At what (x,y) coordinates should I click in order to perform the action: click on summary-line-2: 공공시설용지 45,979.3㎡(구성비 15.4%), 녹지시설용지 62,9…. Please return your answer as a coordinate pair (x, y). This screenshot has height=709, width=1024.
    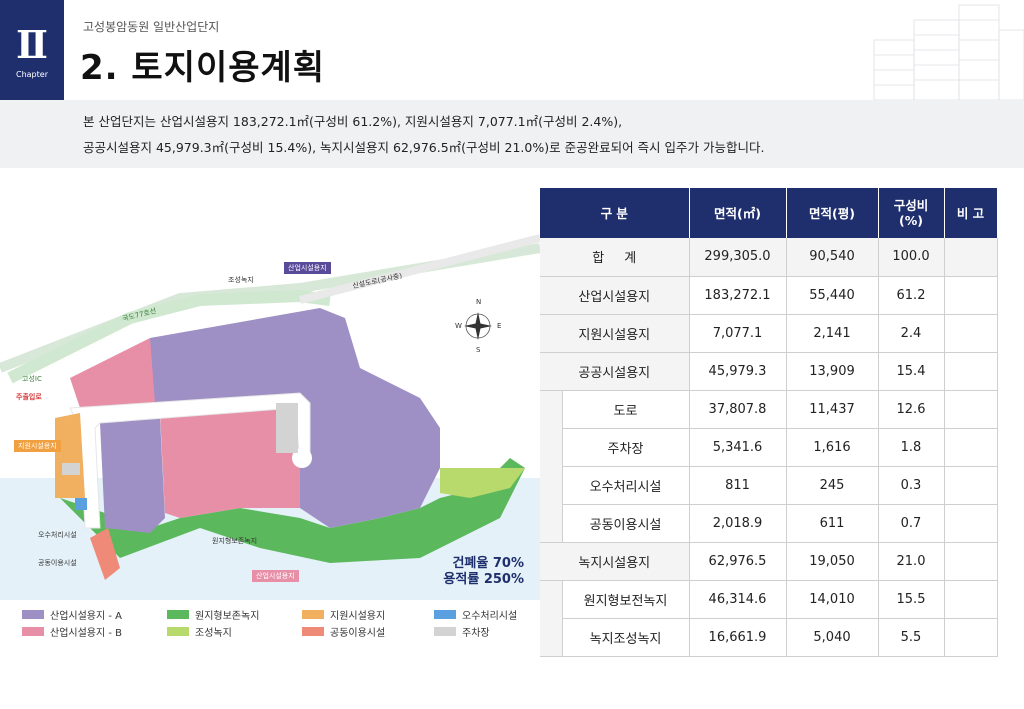
    Looking at the image, I should click on (424, 147).